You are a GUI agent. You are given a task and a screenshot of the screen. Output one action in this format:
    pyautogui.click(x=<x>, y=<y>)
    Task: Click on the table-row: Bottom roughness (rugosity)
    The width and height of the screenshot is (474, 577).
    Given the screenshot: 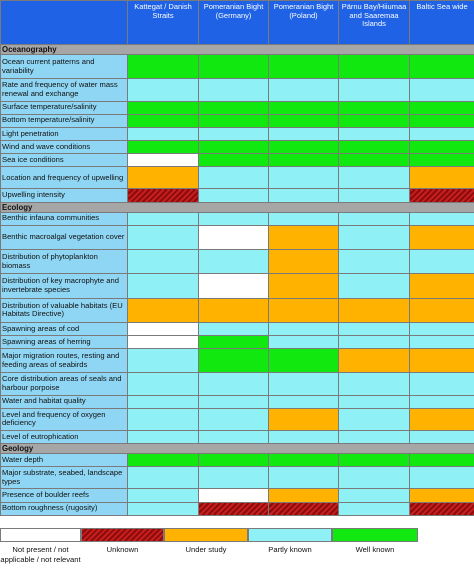 What is the action you would take?
    pyautogui.click(x=237, y=509)
    